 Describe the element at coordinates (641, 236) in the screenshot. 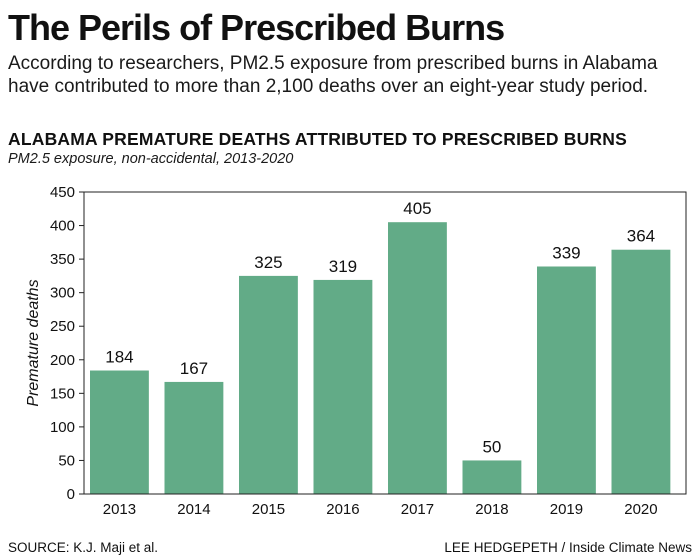

I see `data-label-2020: 364` at that location.